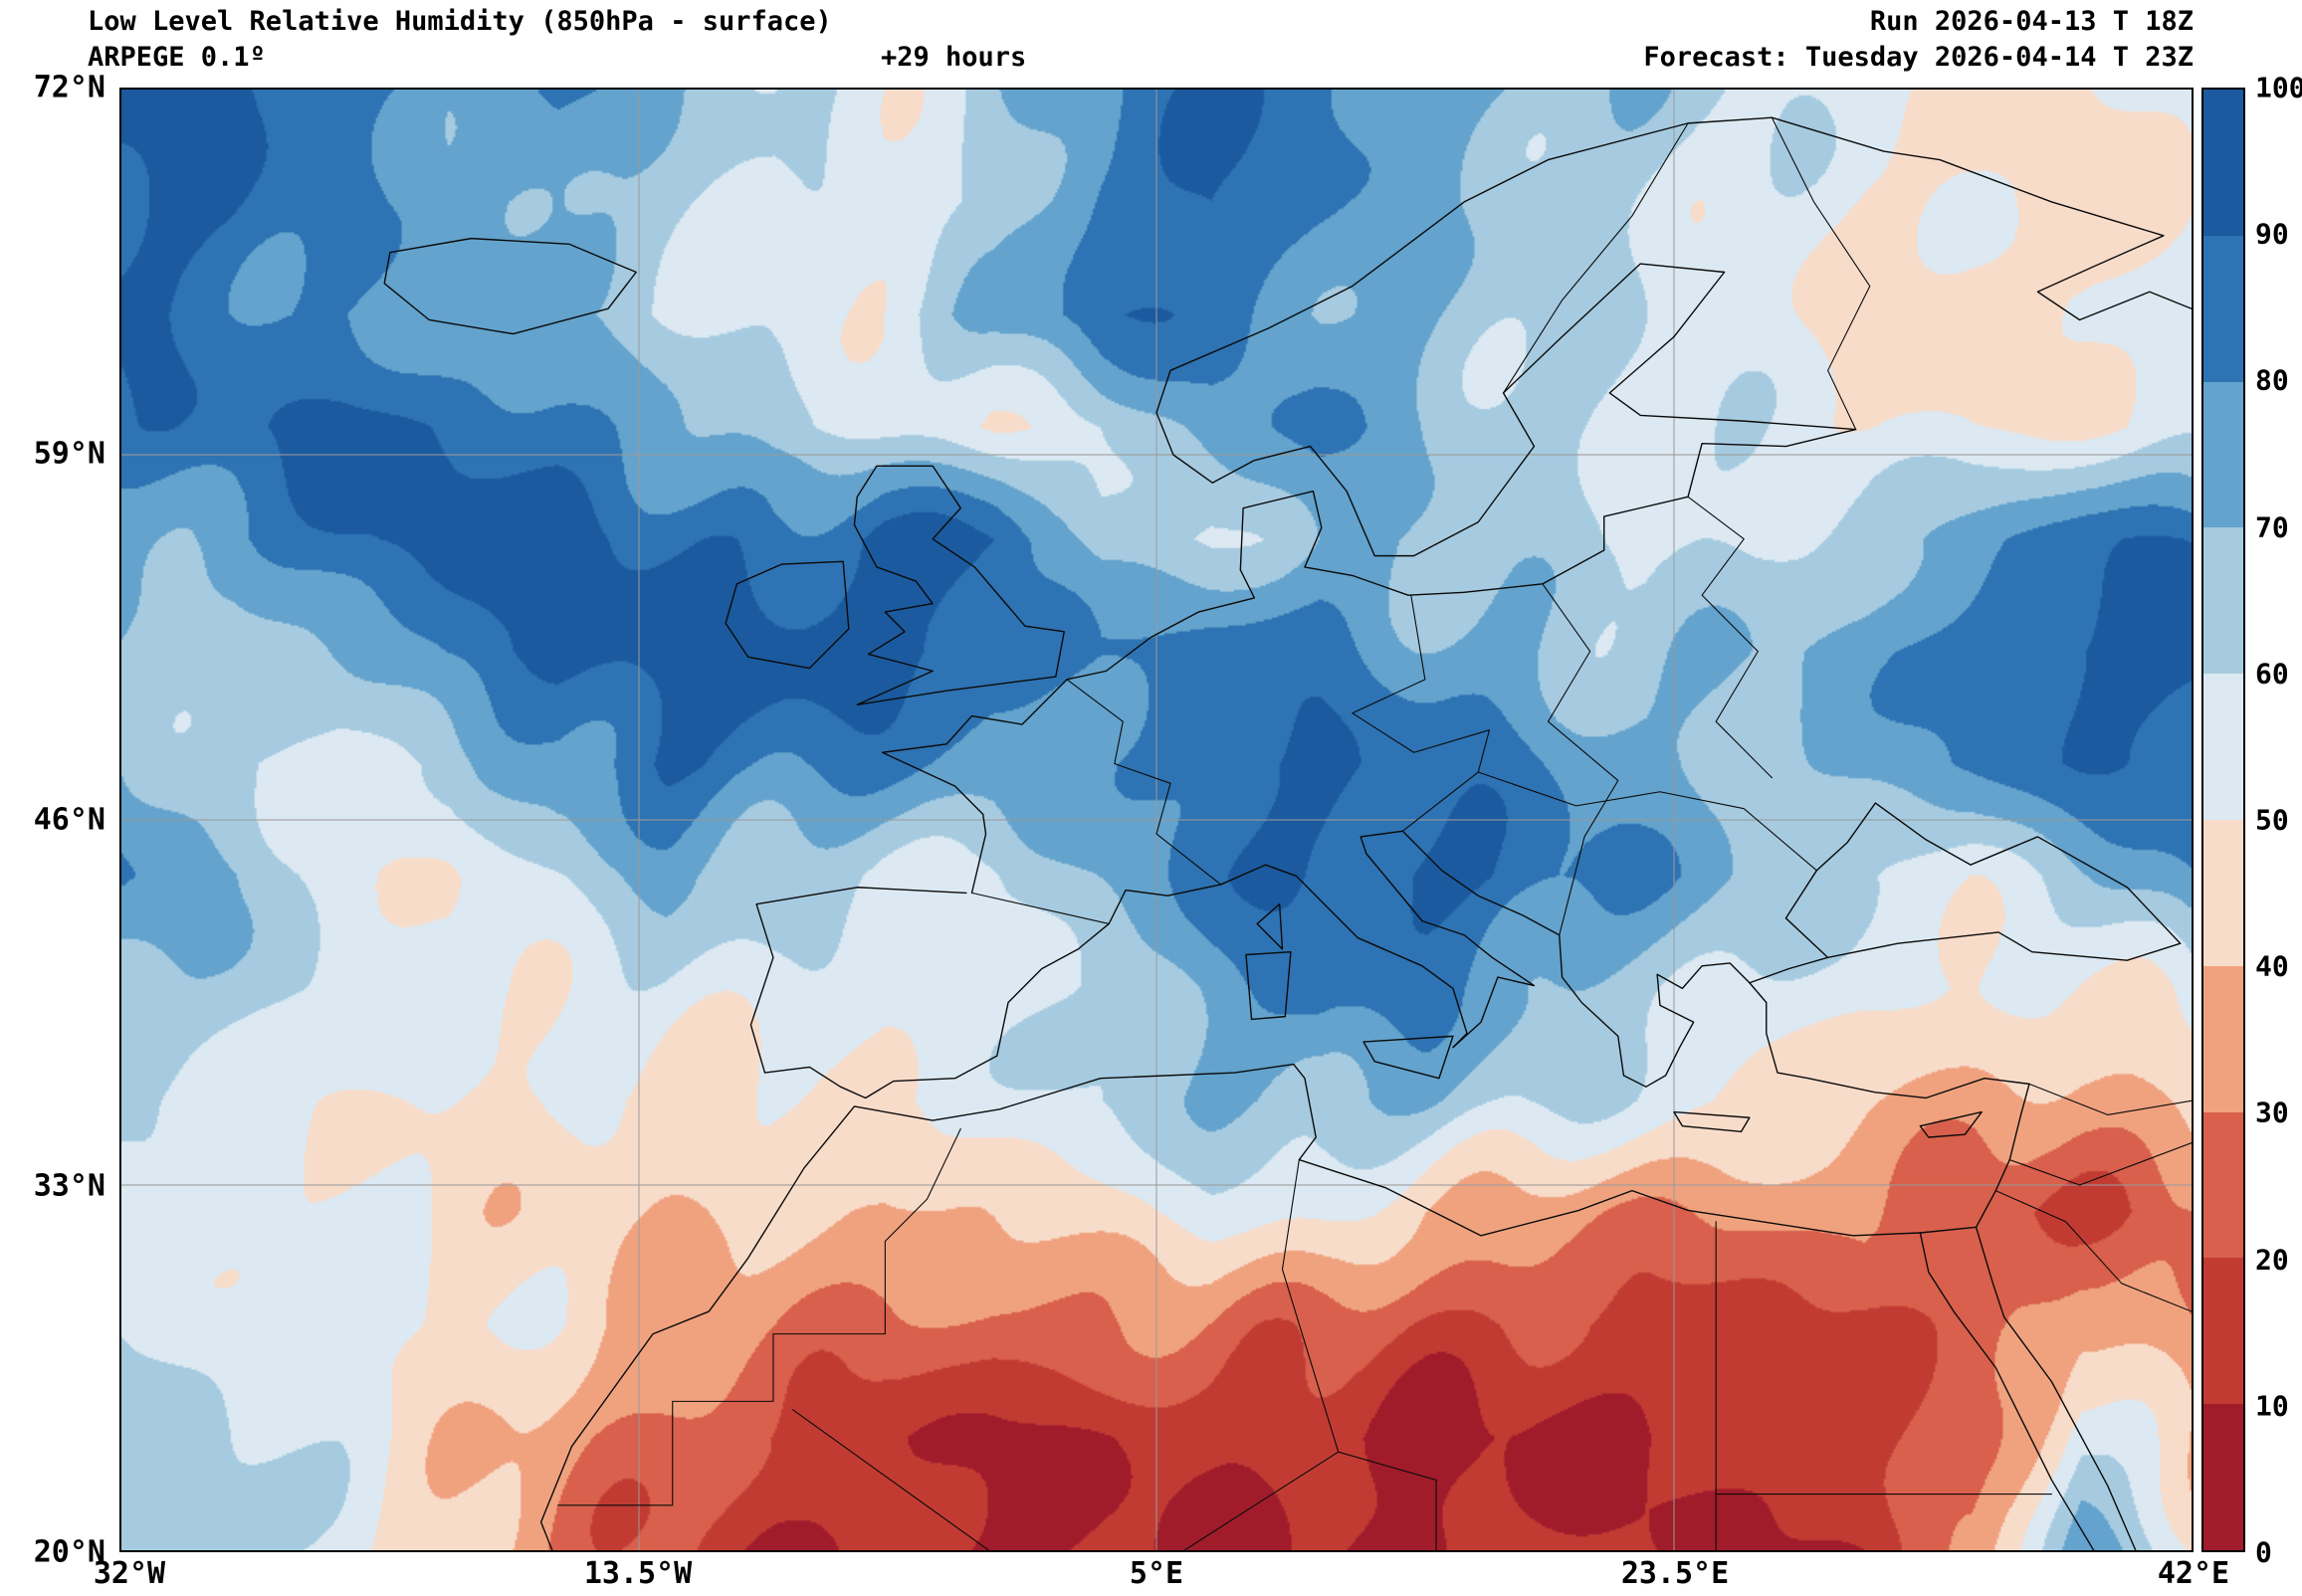 The width and height of the screenshot is (2302, 1596). Describe the element at coordinates (2278, 88) in the screenshot. I see `colorbar-tick: 100` at that location.